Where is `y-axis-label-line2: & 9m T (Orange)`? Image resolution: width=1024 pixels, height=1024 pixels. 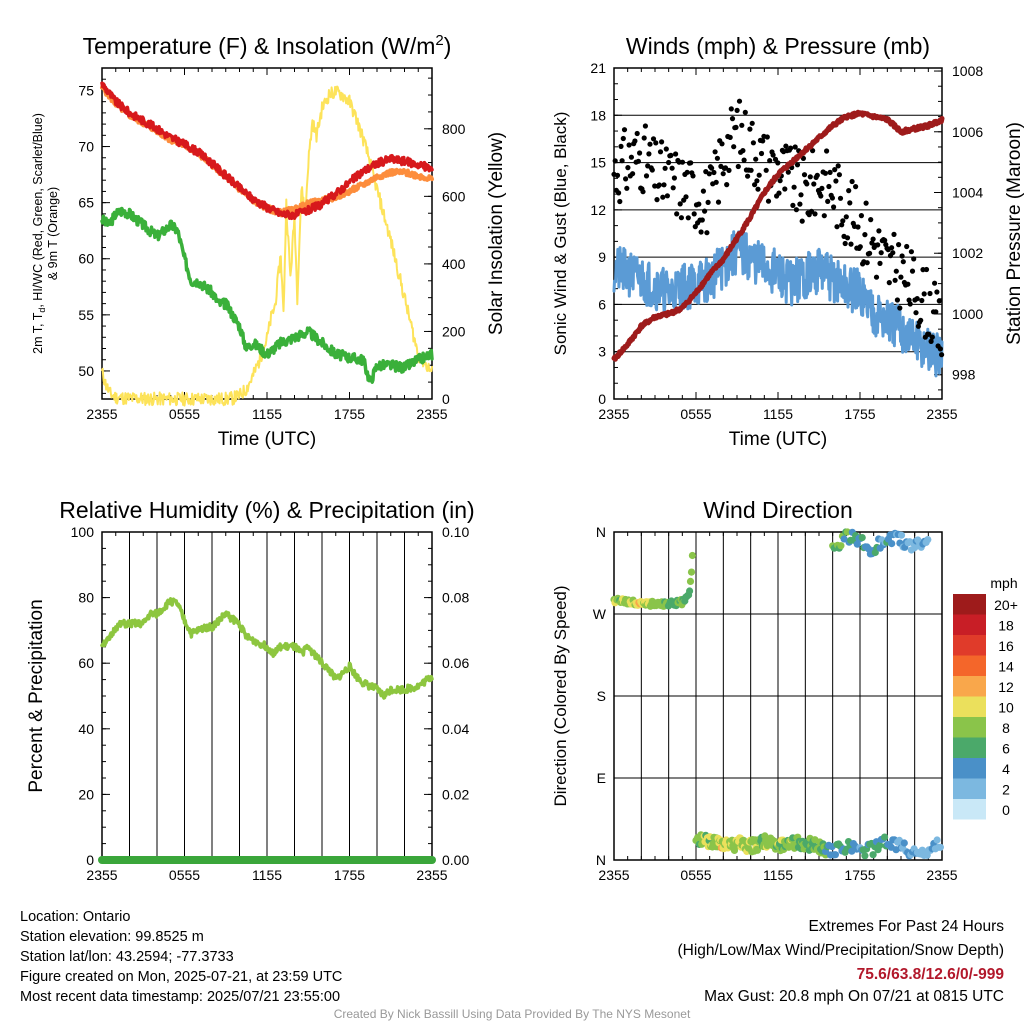
y-axis-label-line2: & 9m T (Orange) is located at coordinates (53, 233).